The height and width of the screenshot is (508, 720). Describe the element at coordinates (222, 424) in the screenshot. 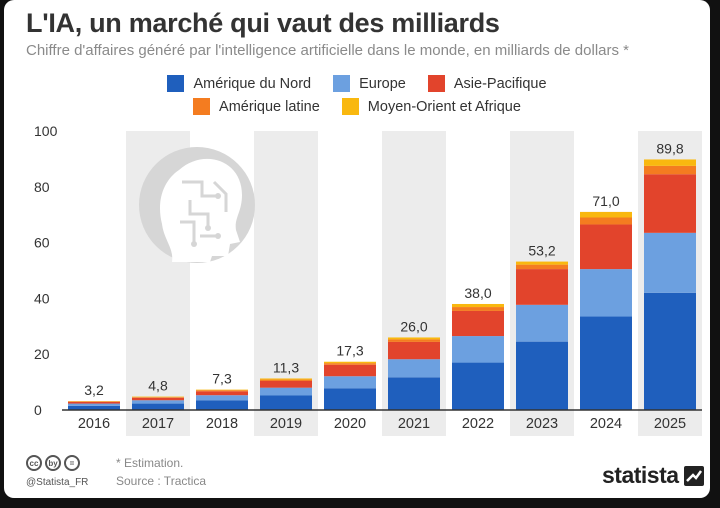

I see `x-tick-label: 2018` at that location.